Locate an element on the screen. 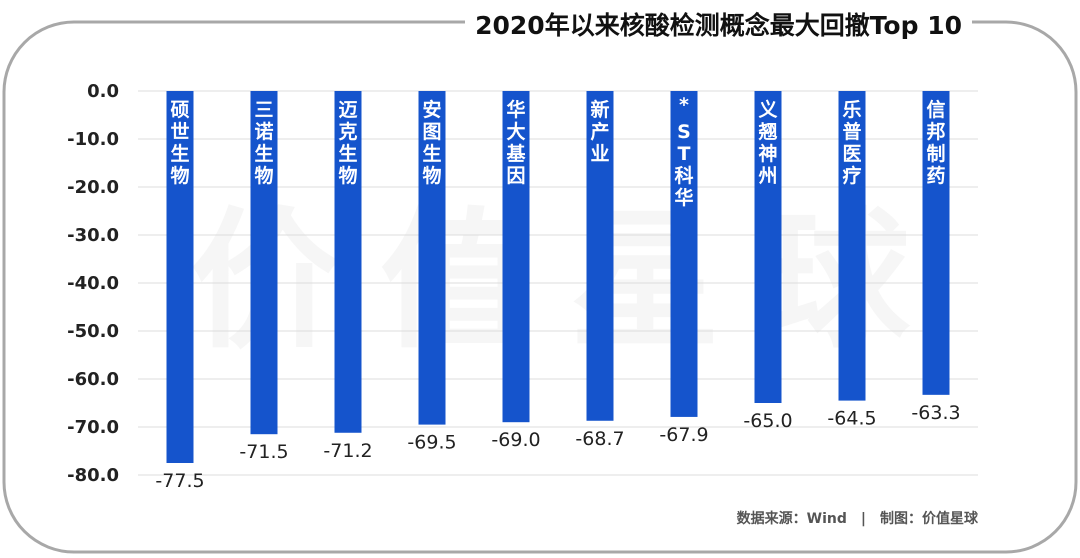 The image size is (1080, 558). category-label-char: * is located at coordinates (684, 105).